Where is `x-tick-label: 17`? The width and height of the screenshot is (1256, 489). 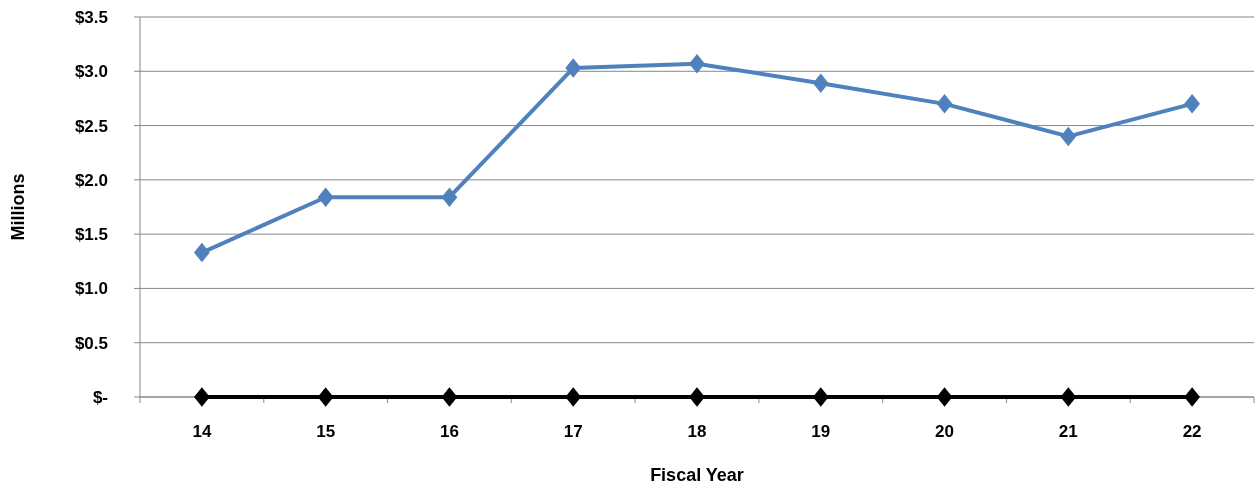 x-tick-label: 17 is located at coordinates (573, 431).